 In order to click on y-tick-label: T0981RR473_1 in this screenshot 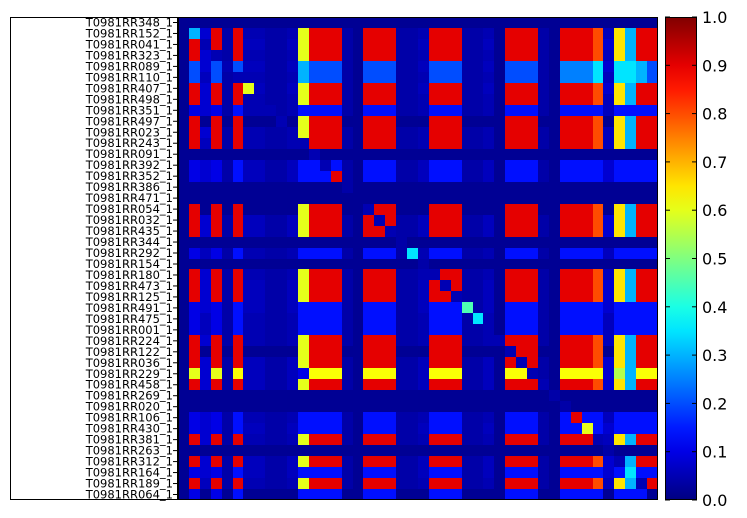, I will do `click(129, 286)`.